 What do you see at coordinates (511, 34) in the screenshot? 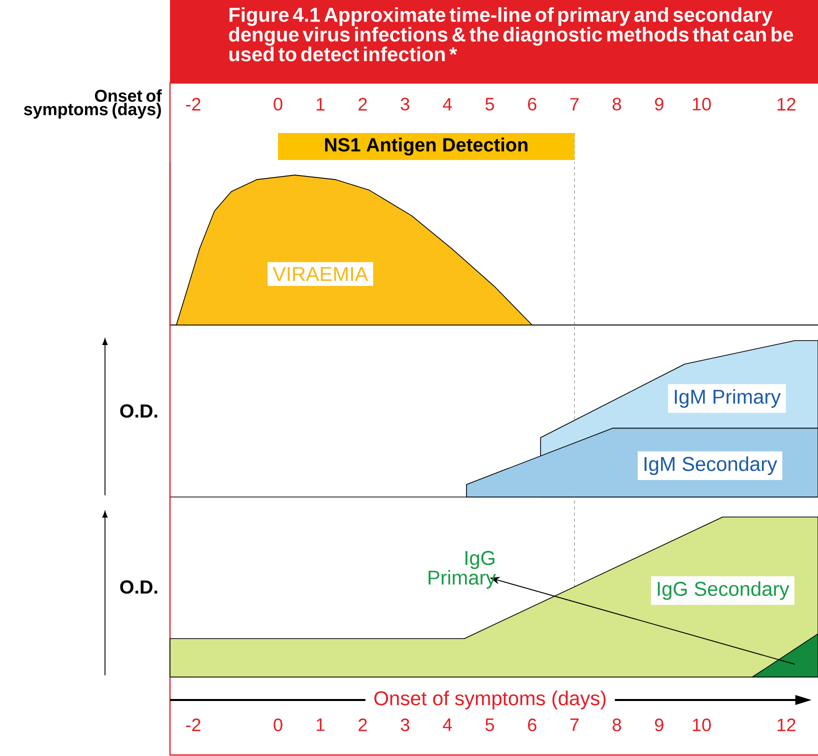
I see `chart-title: Figure 4.1 Approximate time-line of primary and secondary dengue virus infections & the diagnostic methods that can be used to detect infection *` at bounding box center [511, 34].